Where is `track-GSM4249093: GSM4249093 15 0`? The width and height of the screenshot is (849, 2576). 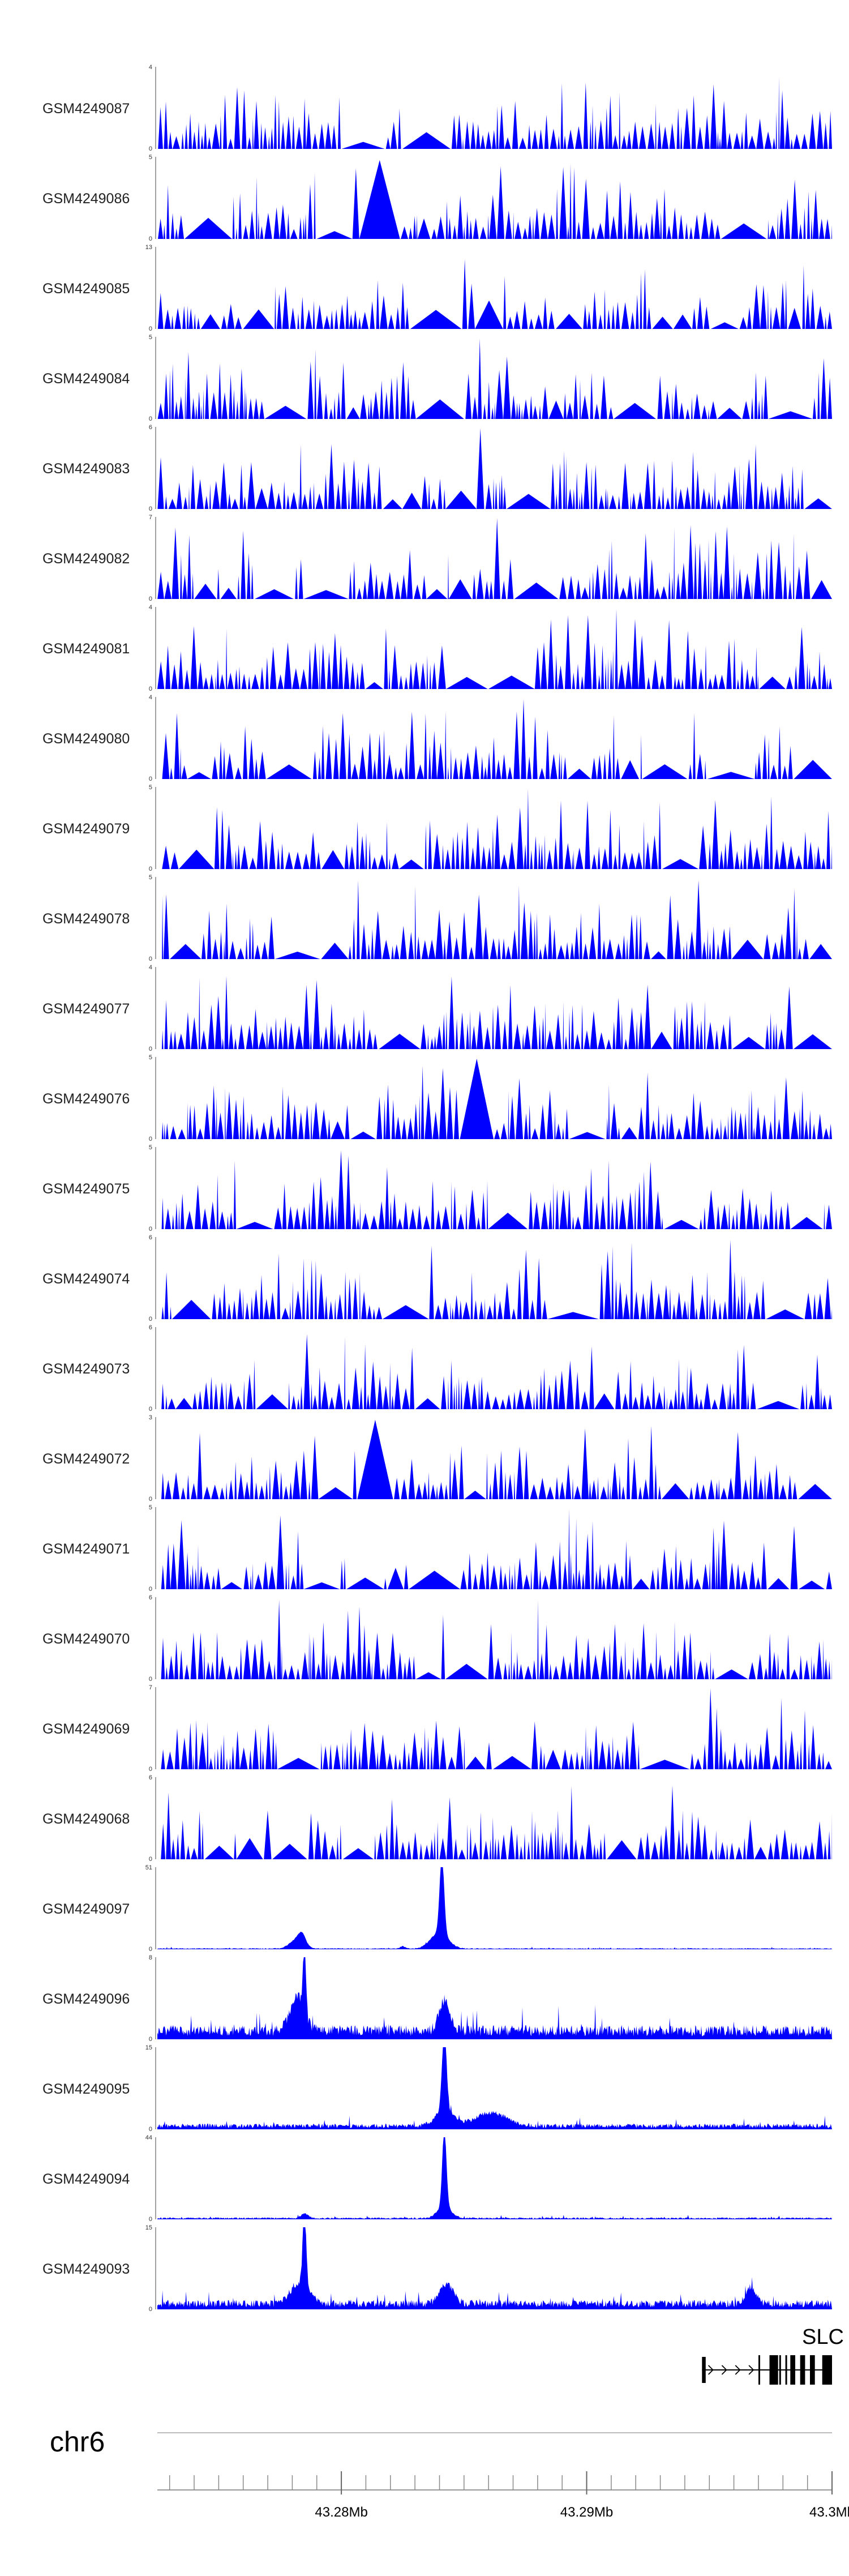 track-GSM4249093: GSM4249093 15 0 is located at coordinates (437, 2268).